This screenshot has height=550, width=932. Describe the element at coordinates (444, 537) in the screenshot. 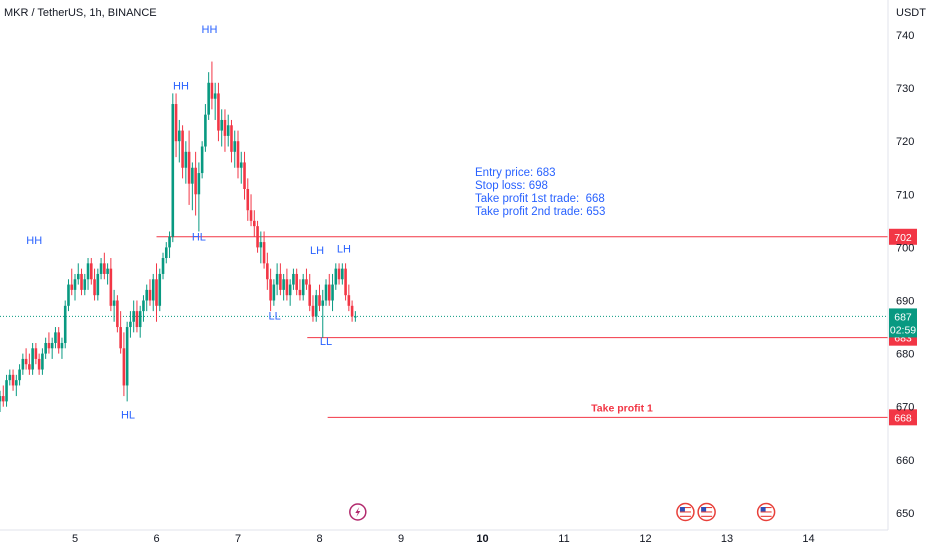

I see `time-axis: 5 6 7 8 9 10 11 12 13 14` at that location.